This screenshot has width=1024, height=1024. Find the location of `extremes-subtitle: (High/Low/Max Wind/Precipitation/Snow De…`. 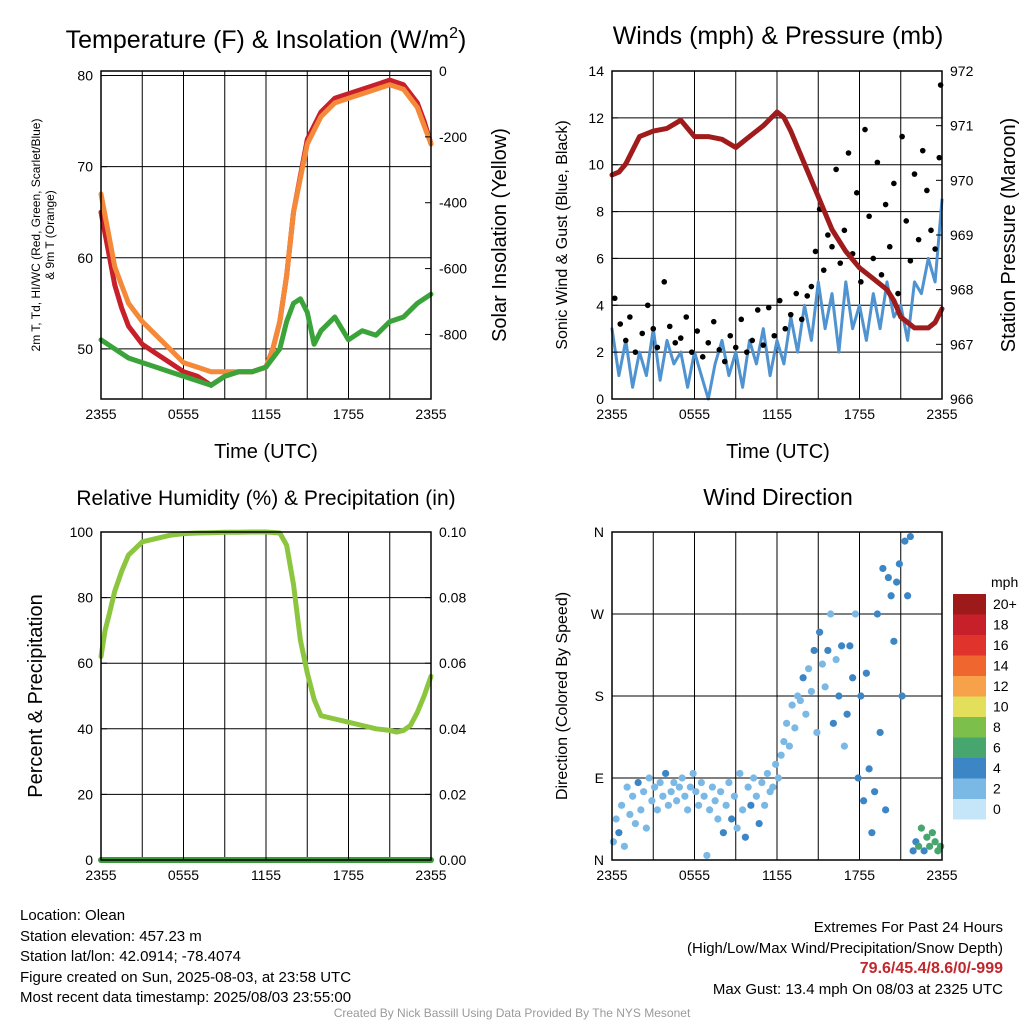

extremes-subtitle: (High/Low/Max Wind/Precipitation/Snow De… is located at coordinates (845, 948).